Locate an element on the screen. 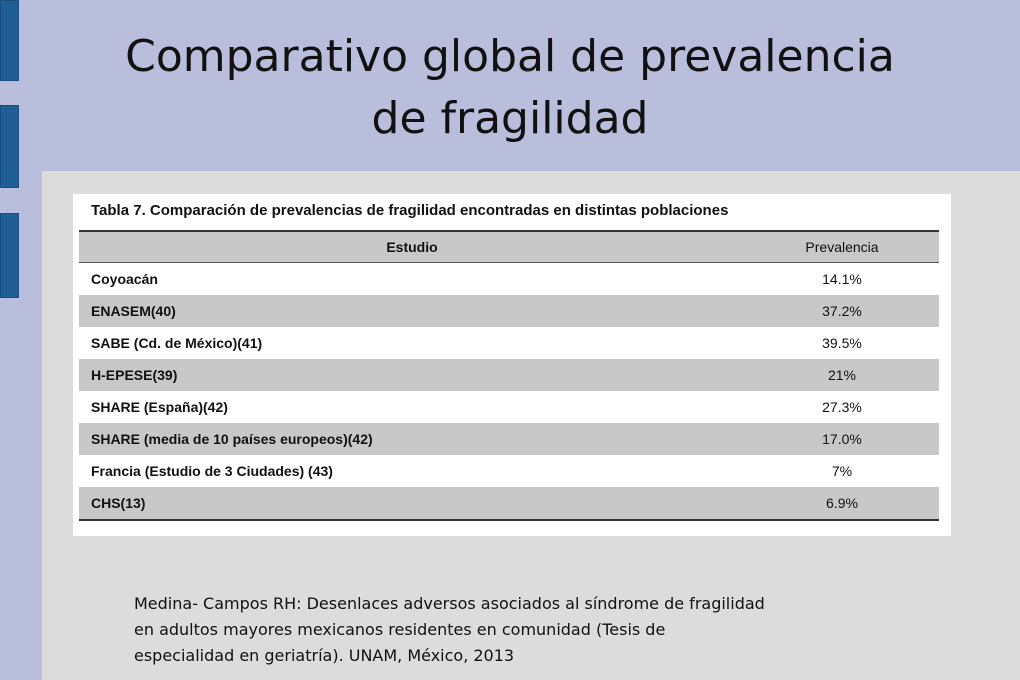 This screenshot has height=680, width=1020. table-row: SABE (Cd. de México)(41) 39.5% is located at coordinates (509, 343).